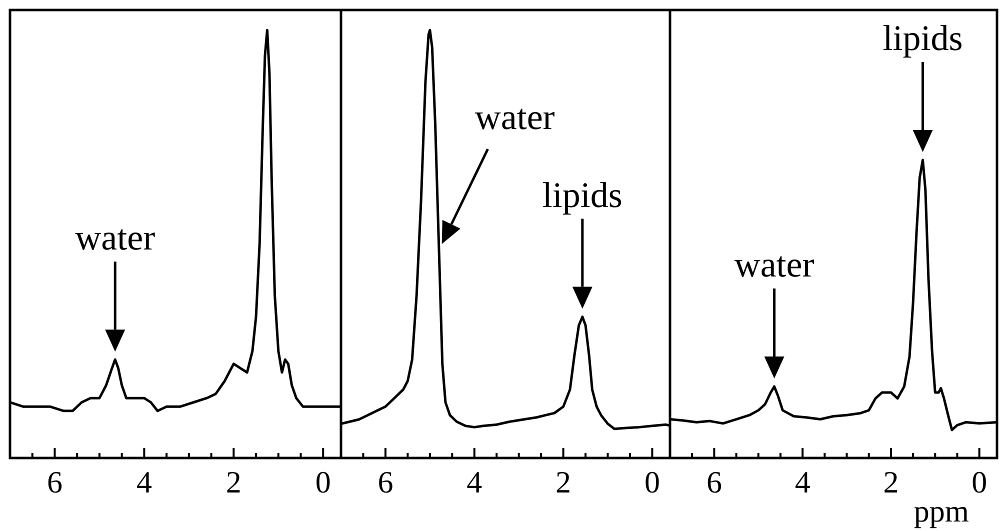  I want to click on x-axis-title: ppm, so click(941, 511).